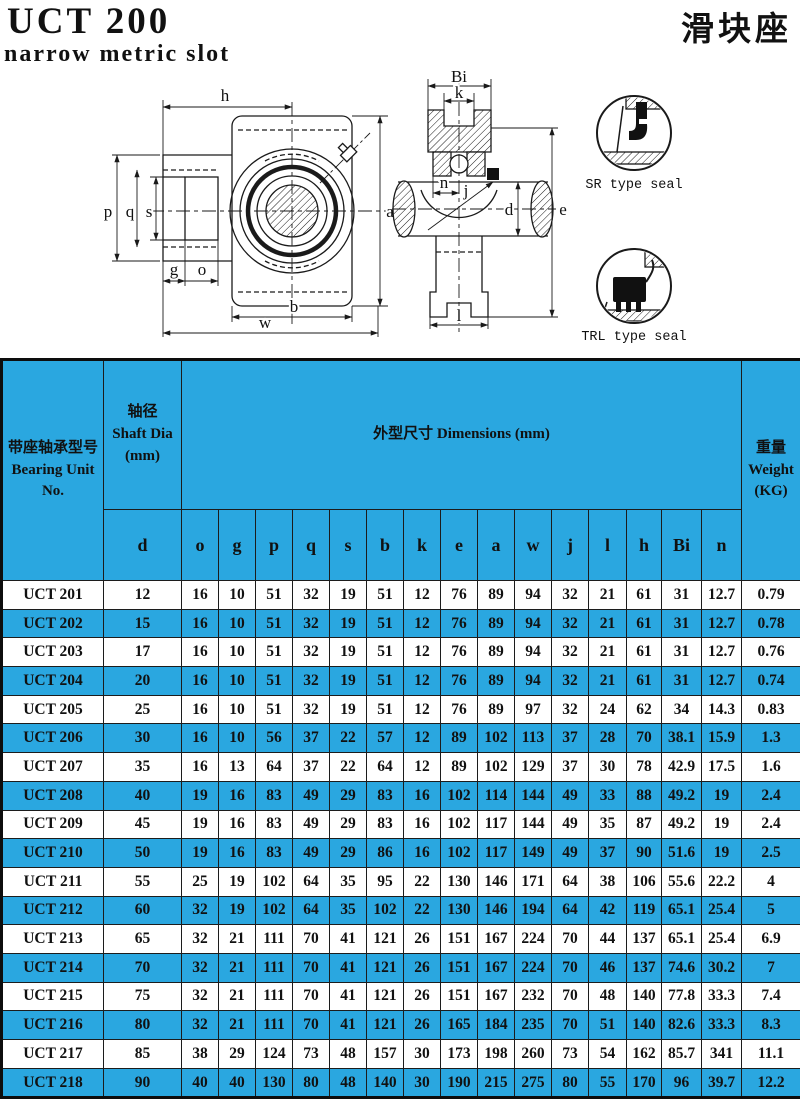 This screenshot has width=800, height=1099. What do you see at coordinates (682, 1025) in the screenshot?
I see `dim-cell: 82.6` at bounding box center [682, 1025].